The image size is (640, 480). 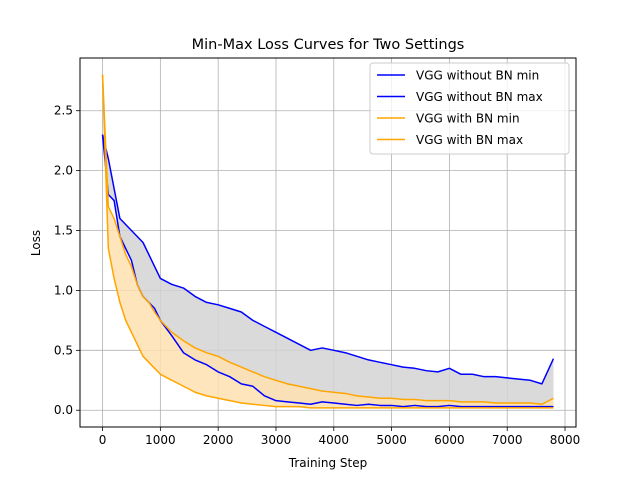 What do you see at coordinates (103, 440) in the screenshot?
I see `x-tick-label: 0` at bounding box center [103, 440].